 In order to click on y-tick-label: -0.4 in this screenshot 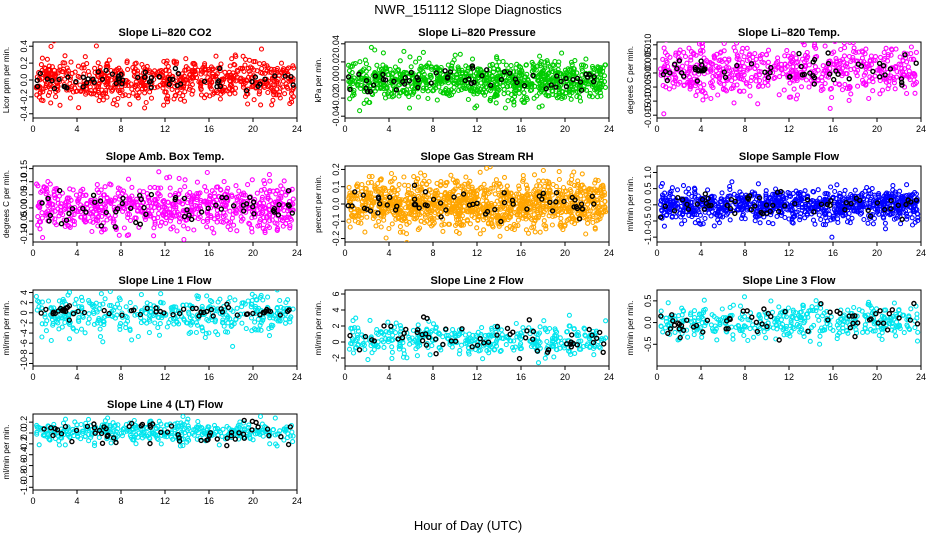, I will do `click(24, 114)`.